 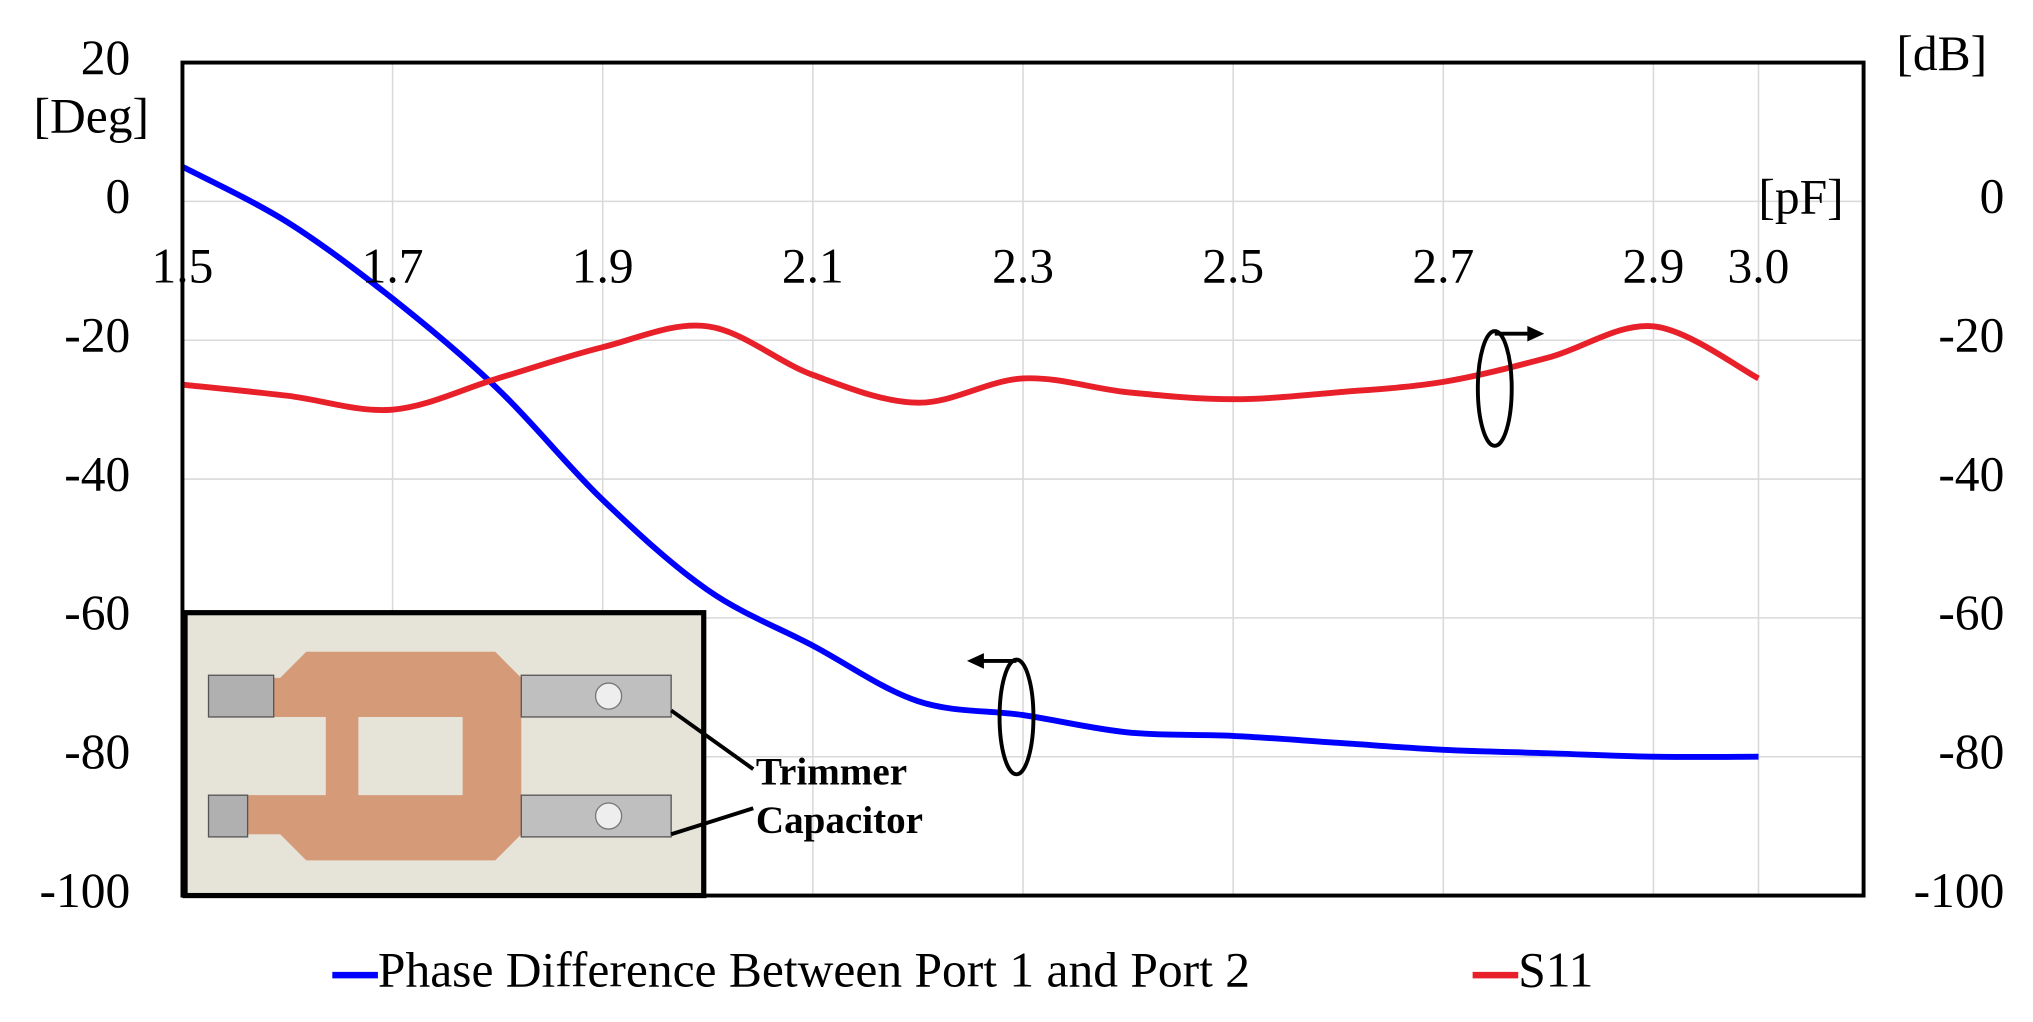 I want to click on x-tick-label: 2.1, so click(x=813, y=265).